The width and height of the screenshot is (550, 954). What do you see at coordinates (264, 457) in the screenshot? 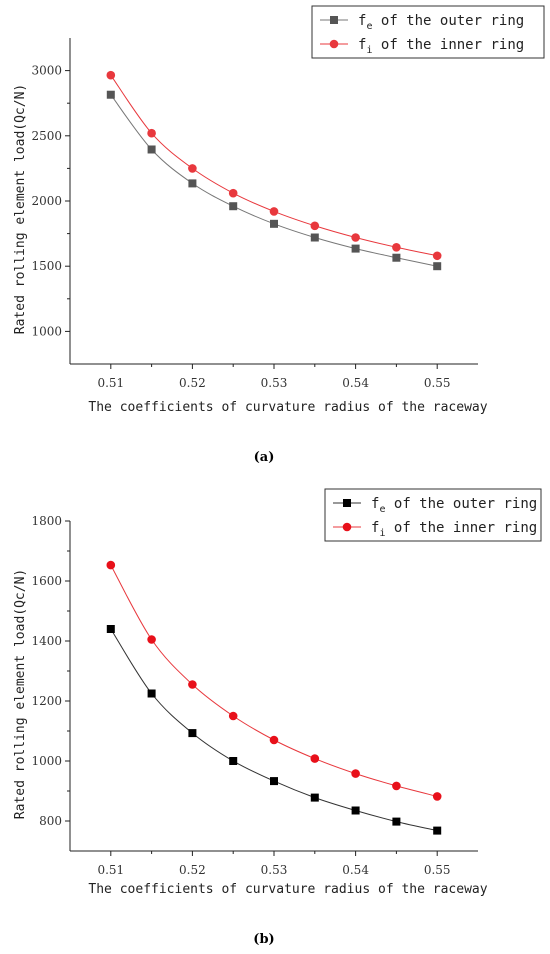
I see `panel-label: (a)` at bounding box center [264, 457].